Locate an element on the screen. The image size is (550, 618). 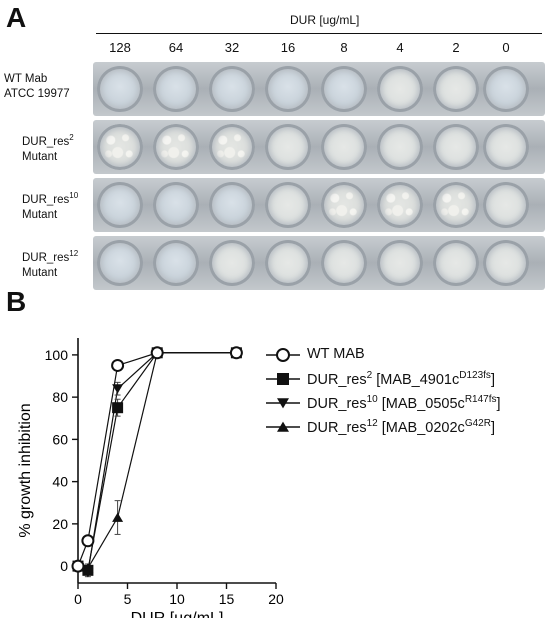
concentration-label: 128 is located at coordinates (120, 47).